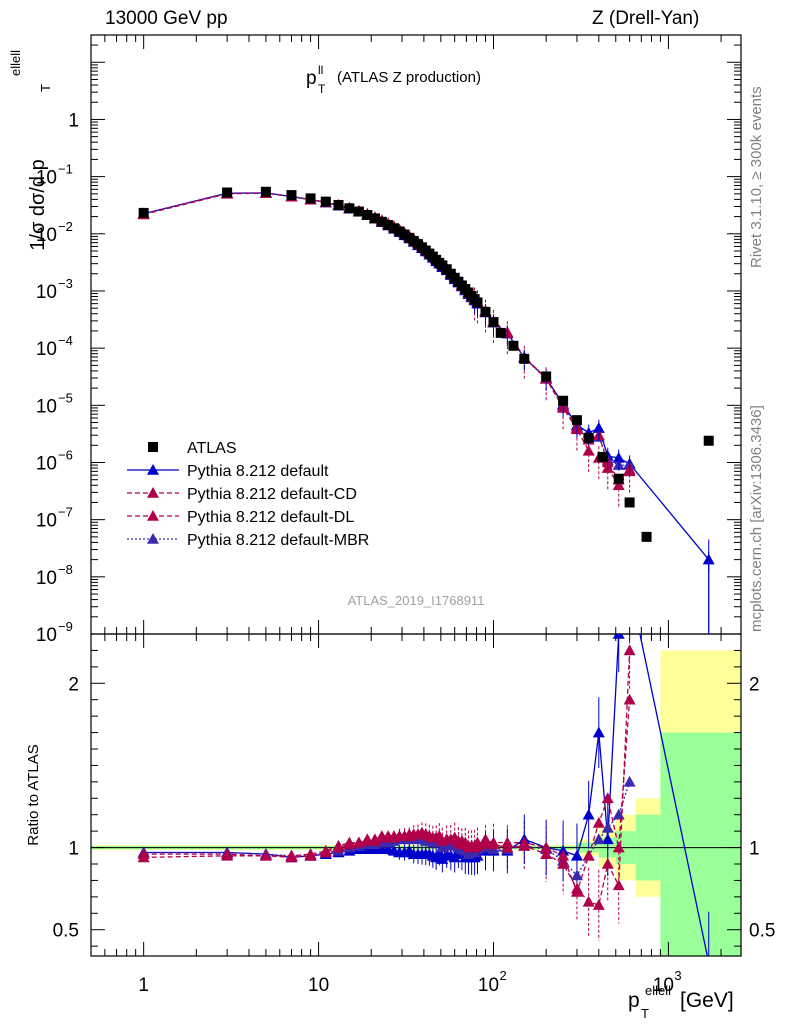  Describe the element at coordinates (258, 471) in the screenshot. I see `legend-label: Pythia 8.212 default` at that location.